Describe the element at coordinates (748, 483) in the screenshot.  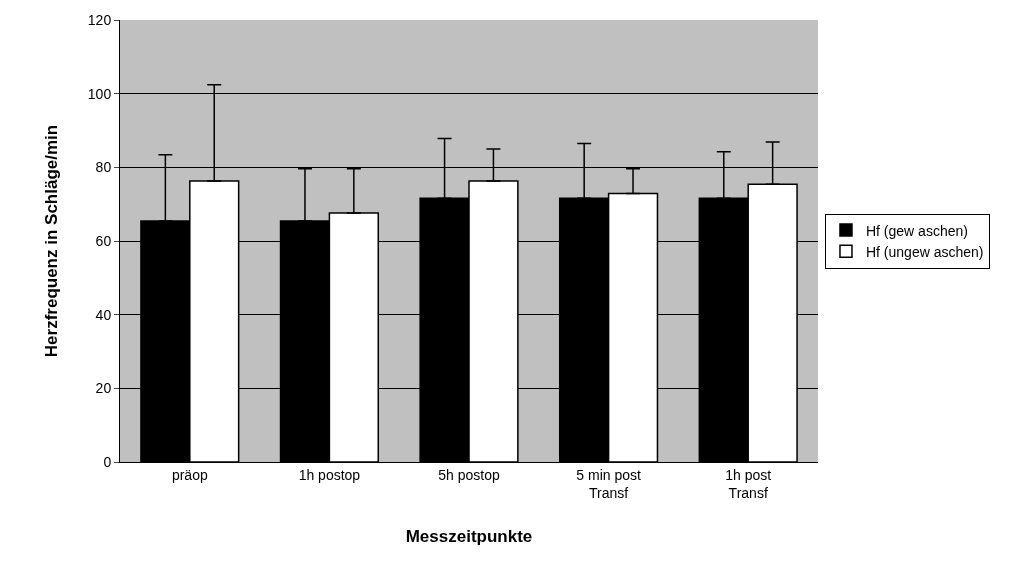
I see `x-tick-label: 1h post Transf` at that location.